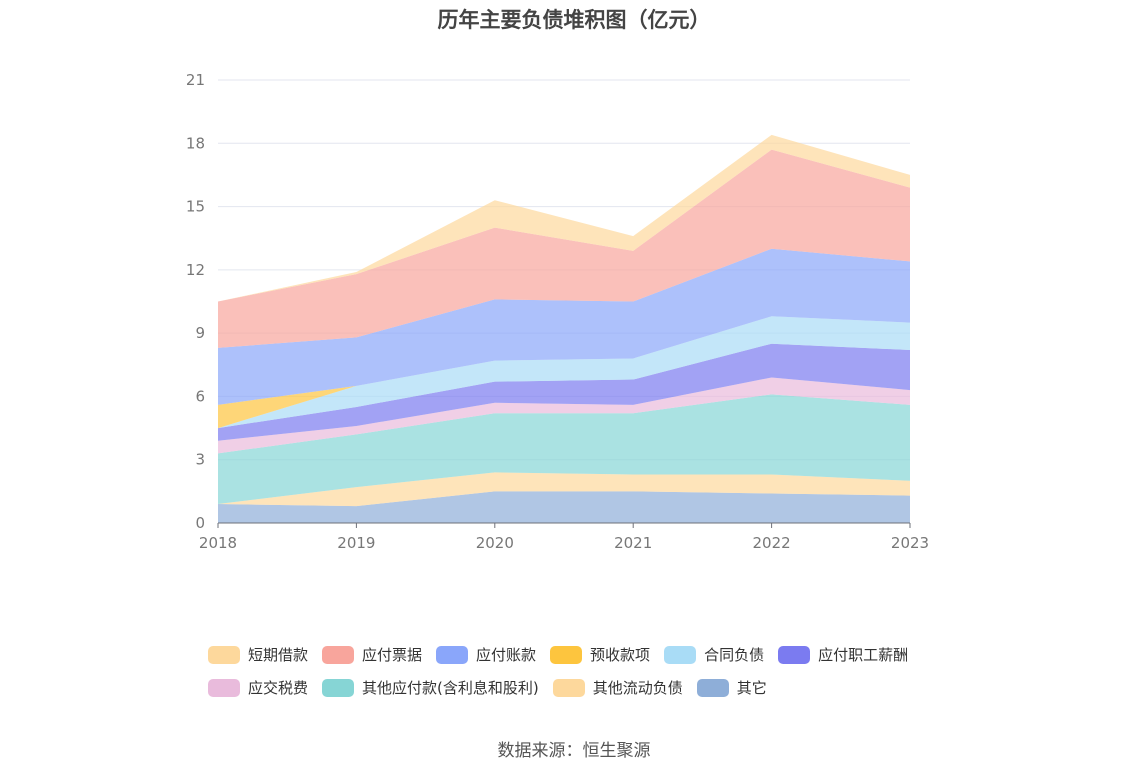 The image size is (1148, 776). I want to click on data-source: 数据来源：恒生聚源, so click(574, 751).